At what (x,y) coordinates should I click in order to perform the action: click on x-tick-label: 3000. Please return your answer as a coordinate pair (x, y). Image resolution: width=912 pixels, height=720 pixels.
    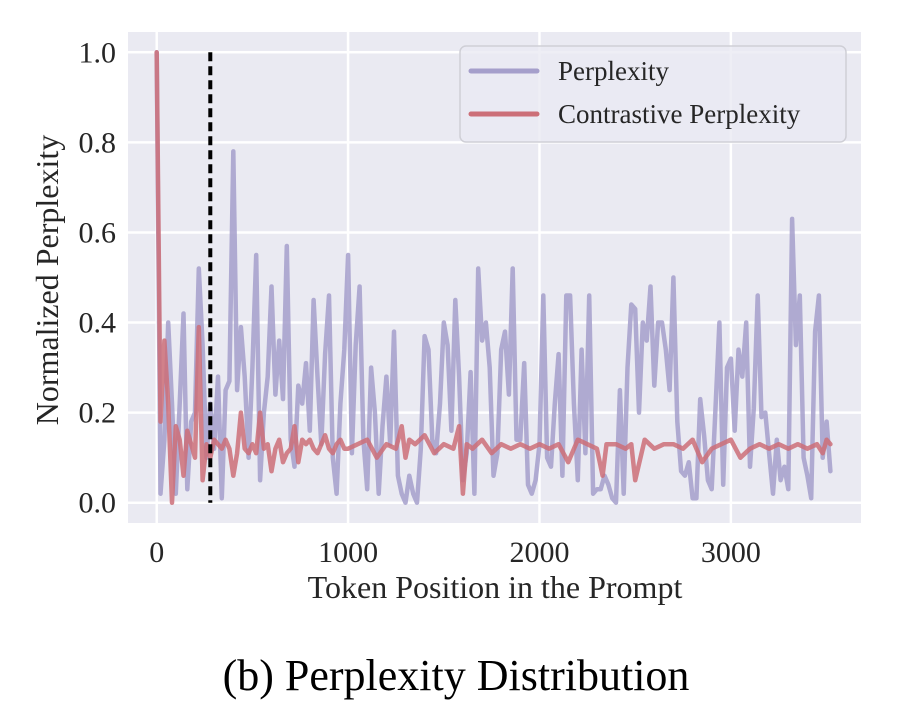
    Looking at the image, I should click on (731, 552).